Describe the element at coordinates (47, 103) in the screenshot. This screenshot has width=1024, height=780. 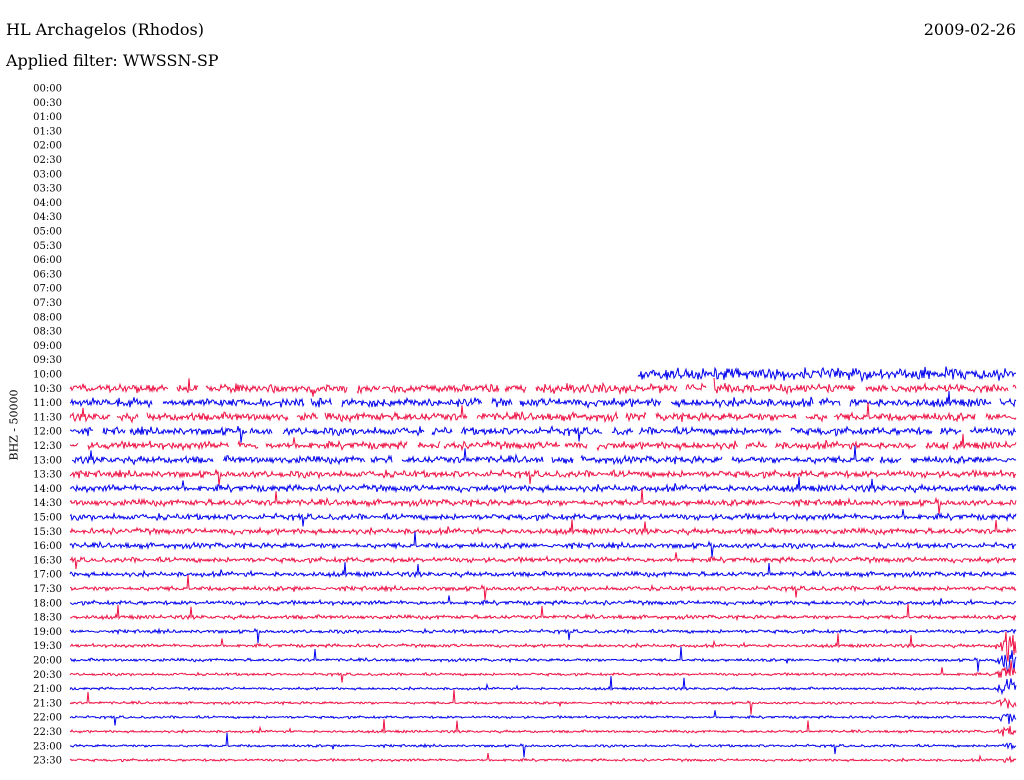
I see `row-time-label: 00:30` at that location.